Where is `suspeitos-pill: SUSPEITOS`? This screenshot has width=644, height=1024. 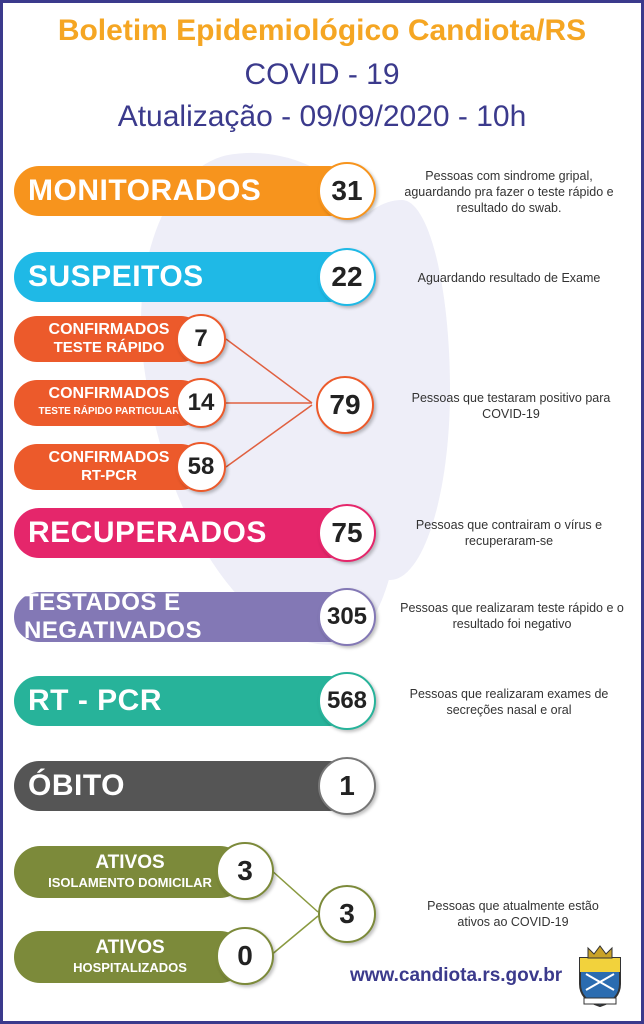
suspeitos-pill: SUSPEITOS is located at coordinates (184, 277).